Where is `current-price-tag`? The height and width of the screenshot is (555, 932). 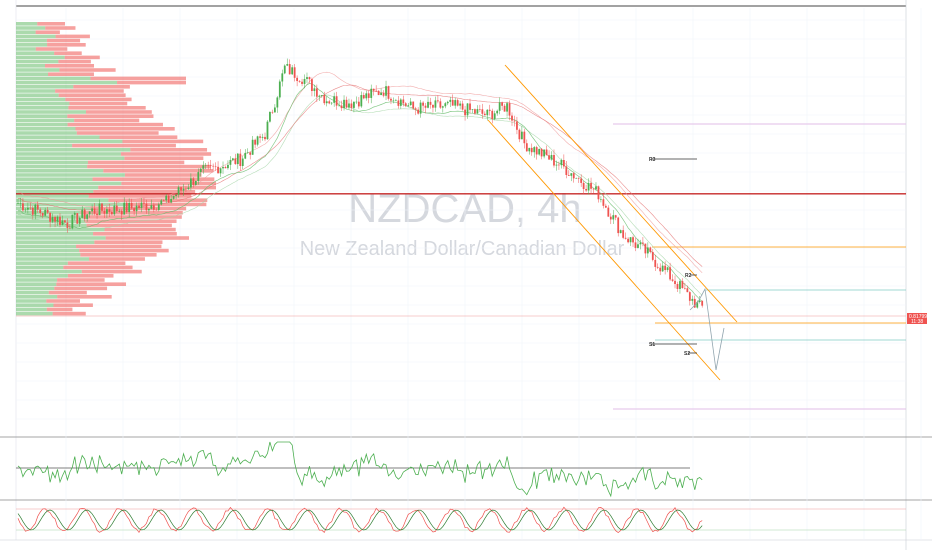 current-price-tag is located at coordinates (917, 318).